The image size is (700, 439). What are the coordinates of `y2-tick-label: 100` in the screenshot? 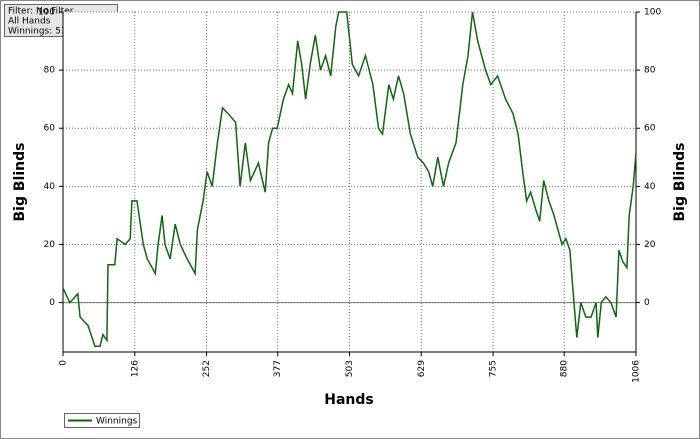 It's located at (652, 13).